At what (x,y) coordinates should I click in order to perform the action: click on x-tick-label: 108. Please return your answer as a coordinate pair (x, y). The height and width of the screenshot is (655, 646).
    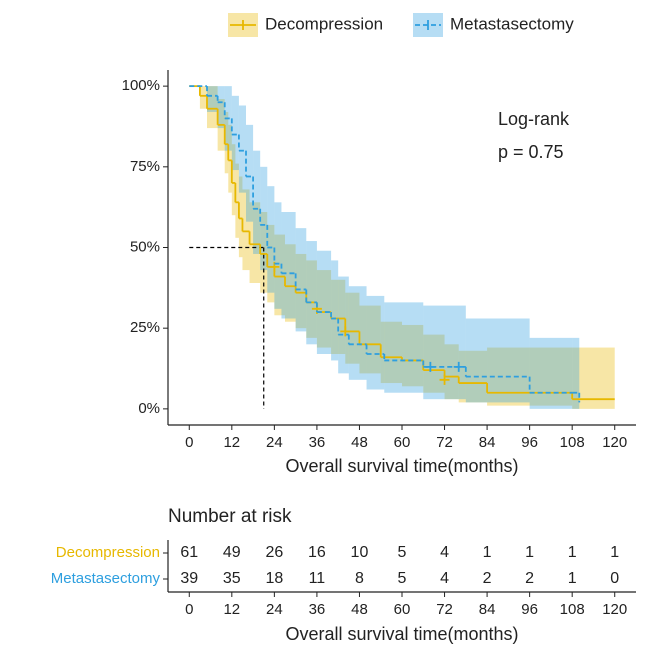
    Looking at the image, I should click on (572, 442).